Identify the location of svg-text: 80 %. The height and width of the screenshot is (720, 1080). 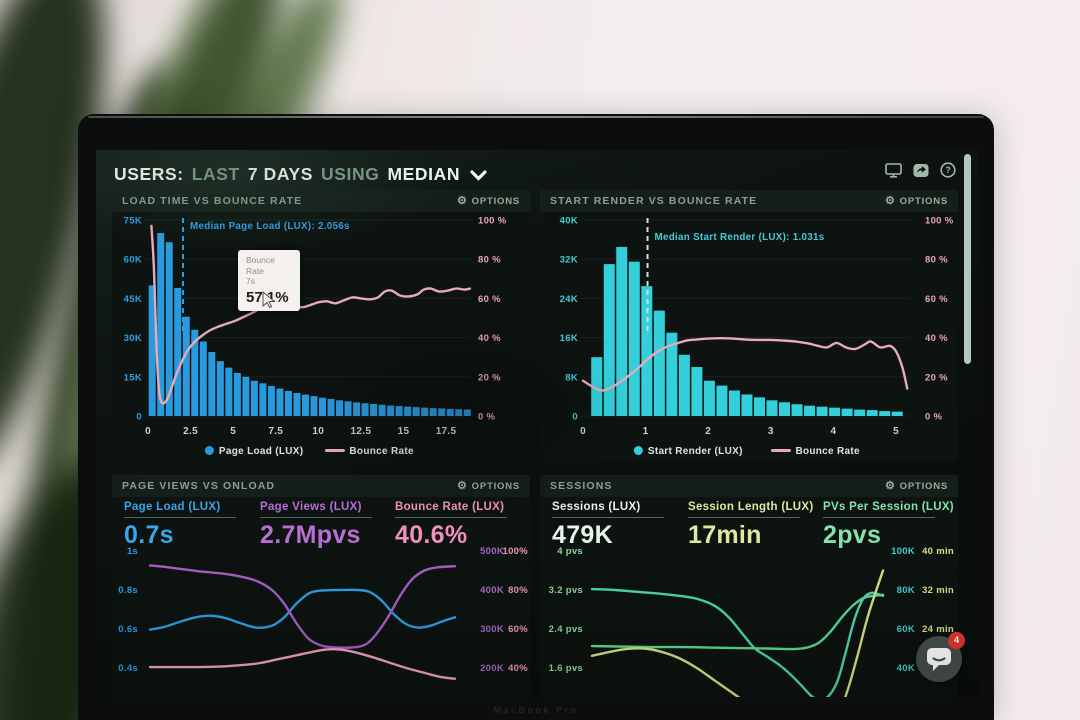
(936, 260).